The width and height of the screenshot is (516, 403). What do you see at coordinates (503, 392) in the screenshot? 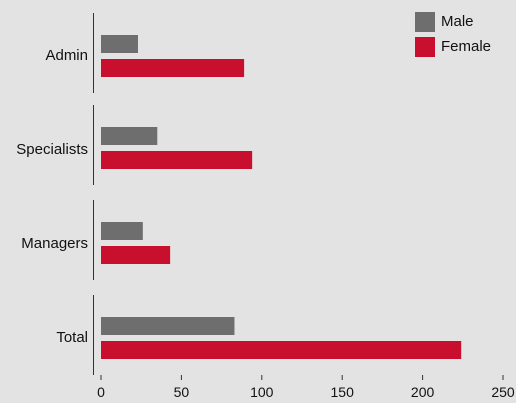
I see `x-tick-label: 250` at bounding box center [503, 392].